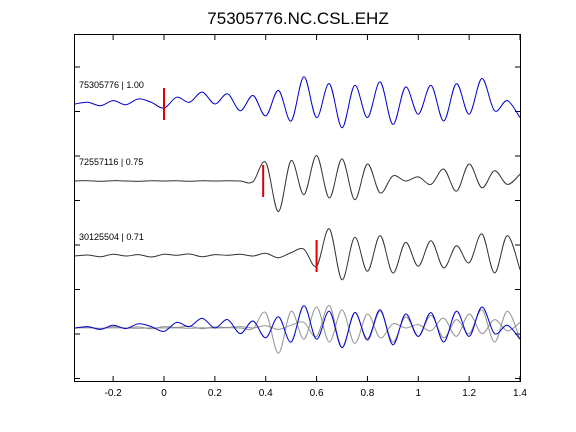  Describe the element at coordinates (215, 393) in the screenshot. I see `x-tick-label: 0.2` at that location.